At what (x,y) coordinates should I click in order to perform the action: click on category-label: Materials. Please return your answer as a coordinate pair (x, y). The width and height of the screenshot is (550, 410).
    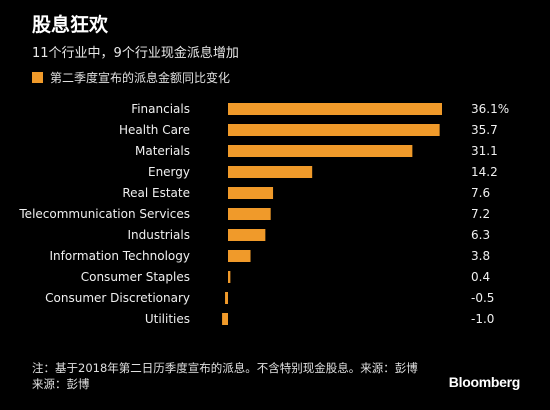
    Looking at the image, I should click on (162, 151).